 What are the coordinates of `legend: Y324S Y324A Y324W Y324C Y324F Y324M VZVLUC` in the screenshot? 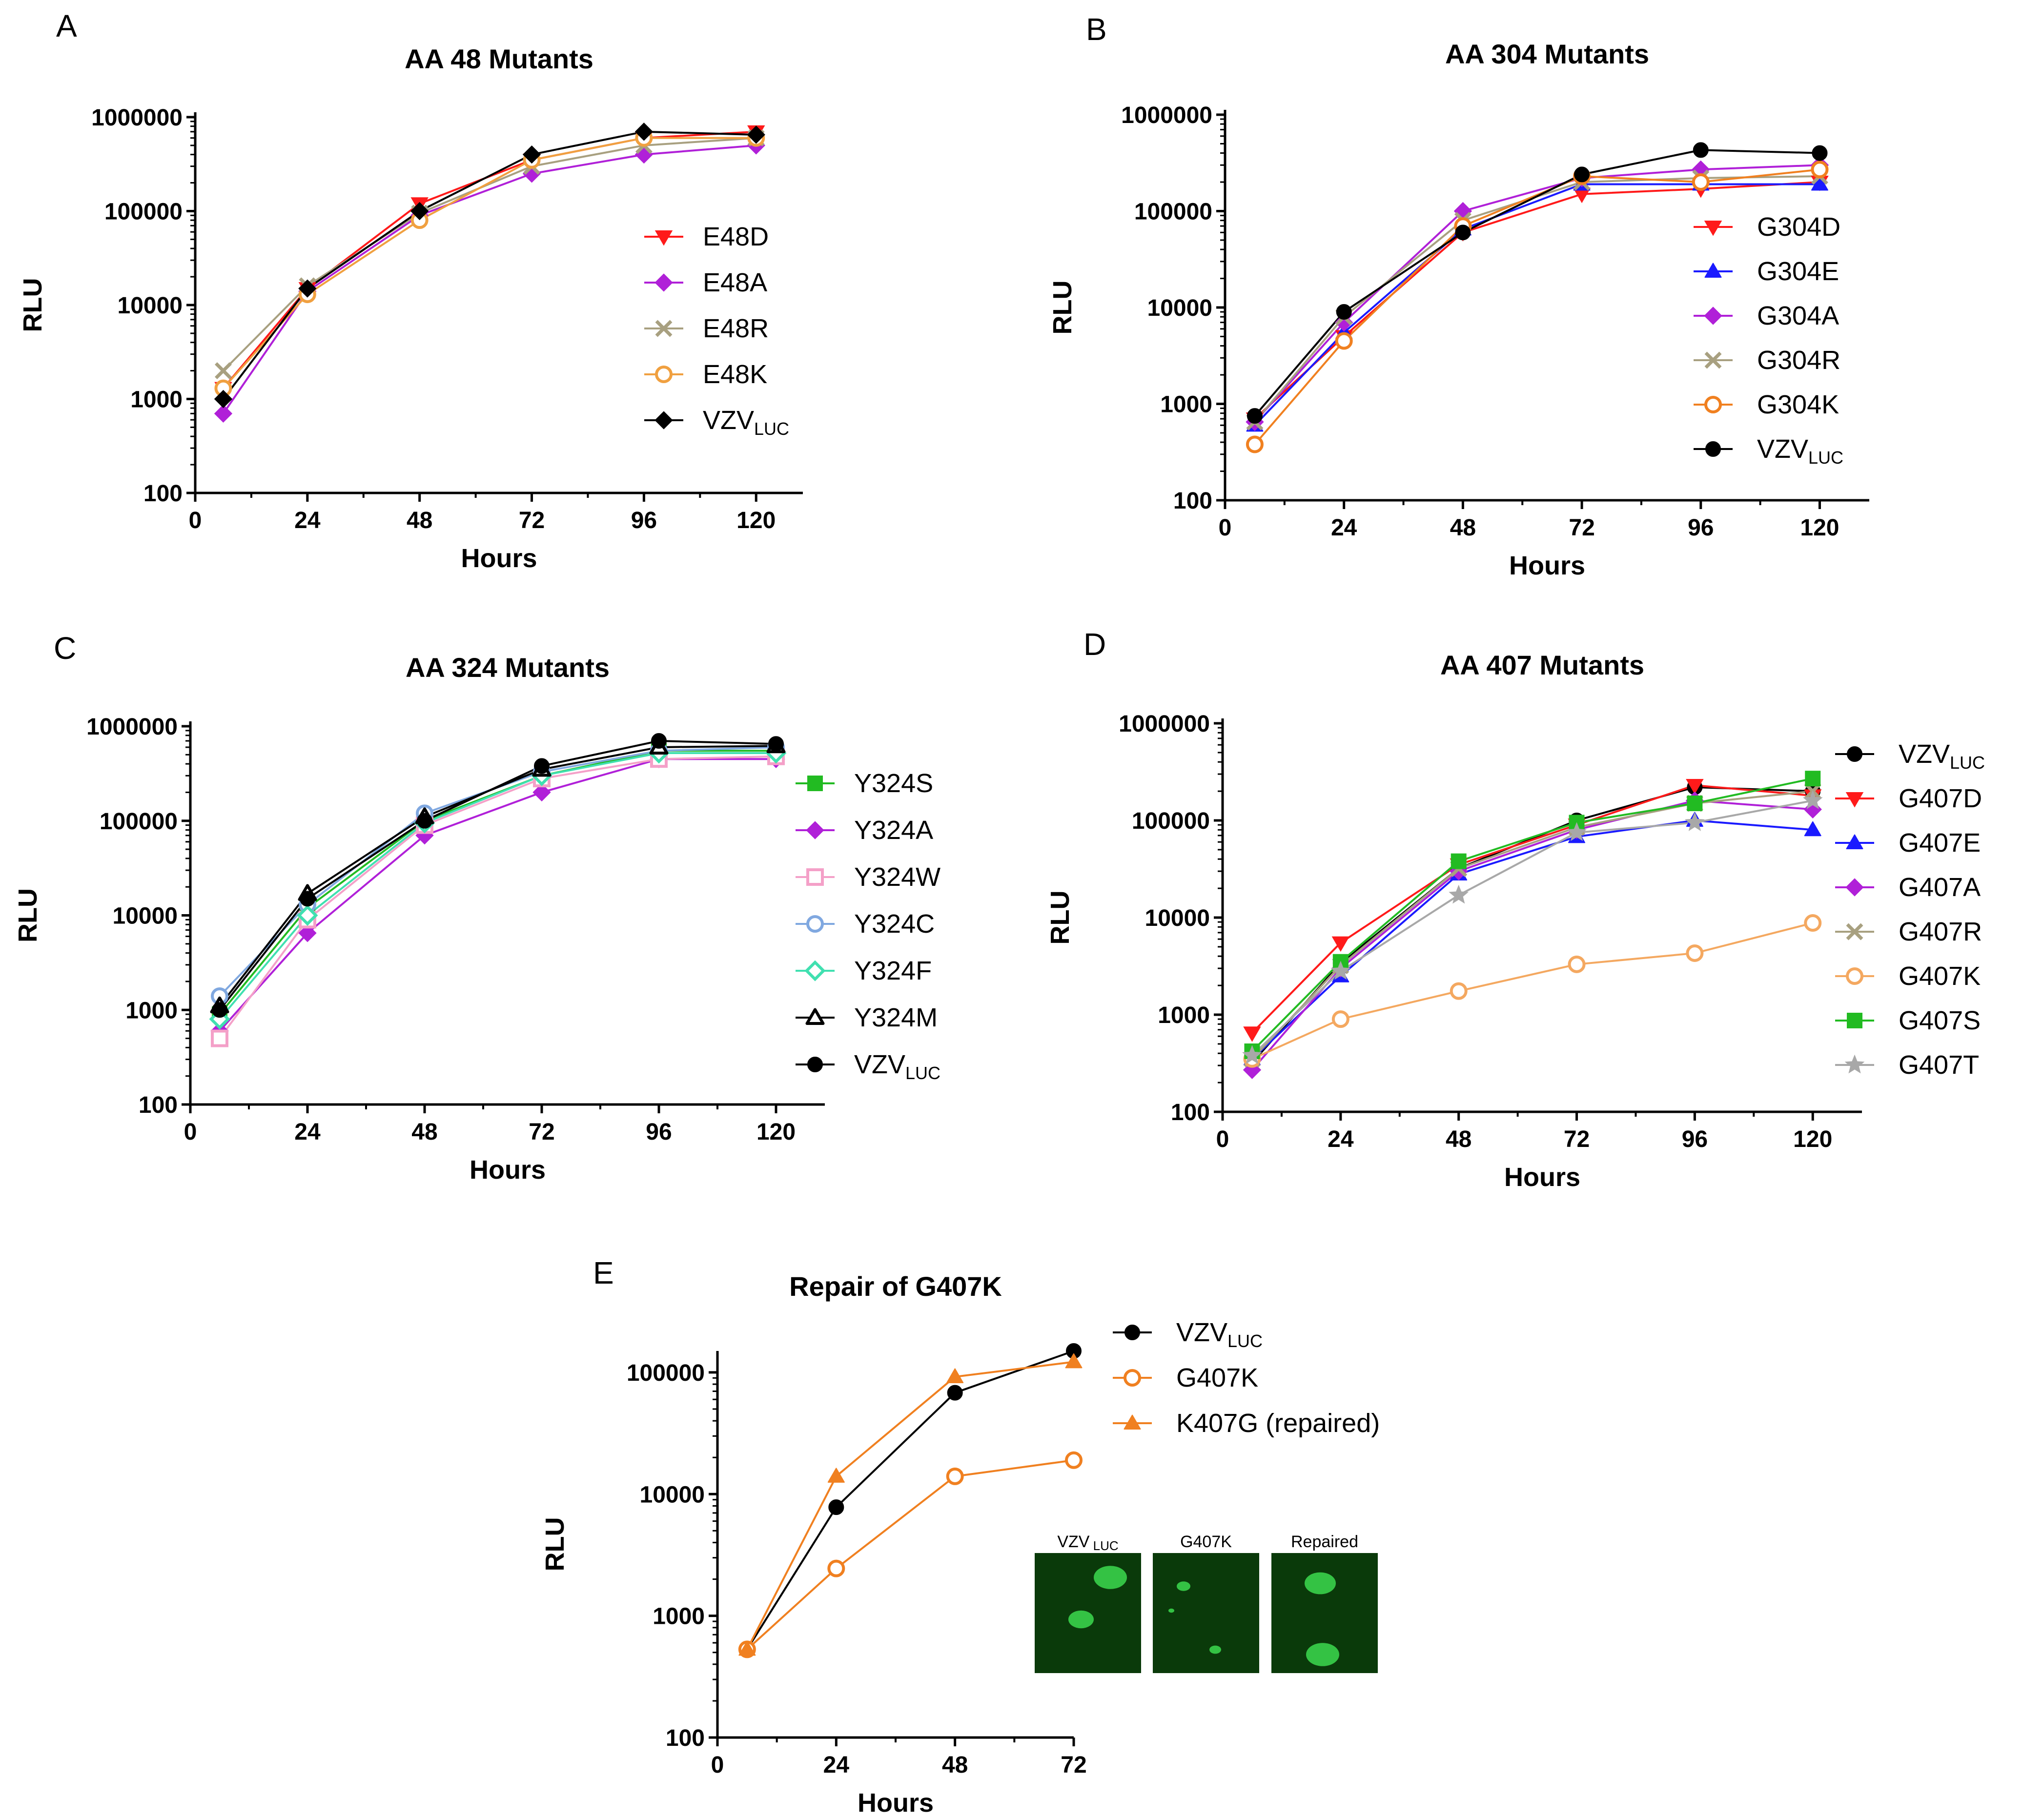 It's located at (868, 926).